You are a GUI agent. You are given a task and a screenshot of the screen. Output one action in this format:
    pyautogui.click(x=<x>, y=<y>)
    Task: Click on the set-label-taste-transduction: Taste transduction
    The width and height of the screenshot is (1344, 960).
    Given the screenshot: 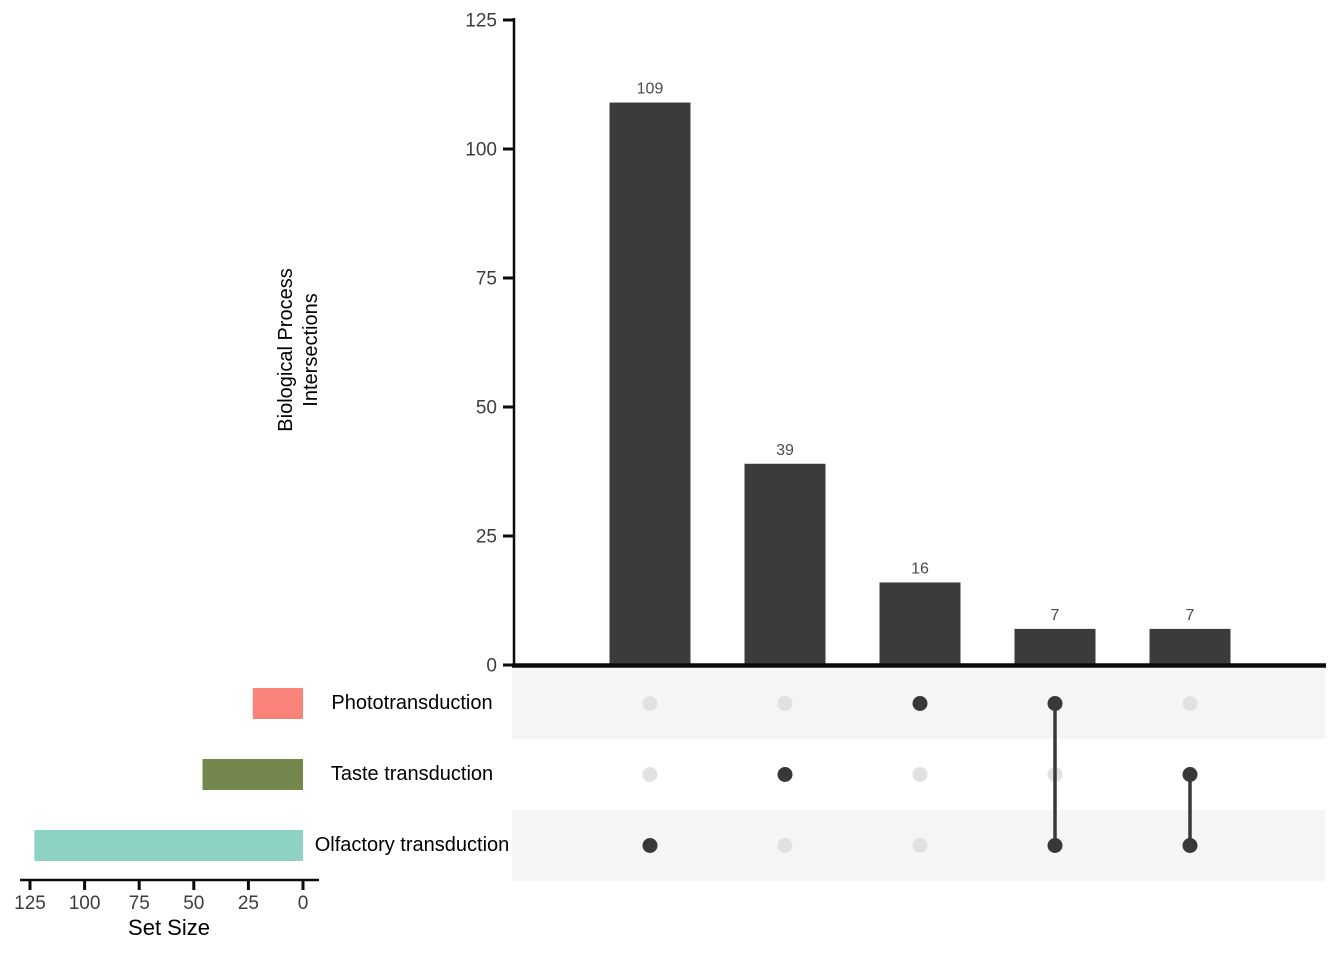 What is the action you would take?
    pyautogui.click(x=412, y=774)
    